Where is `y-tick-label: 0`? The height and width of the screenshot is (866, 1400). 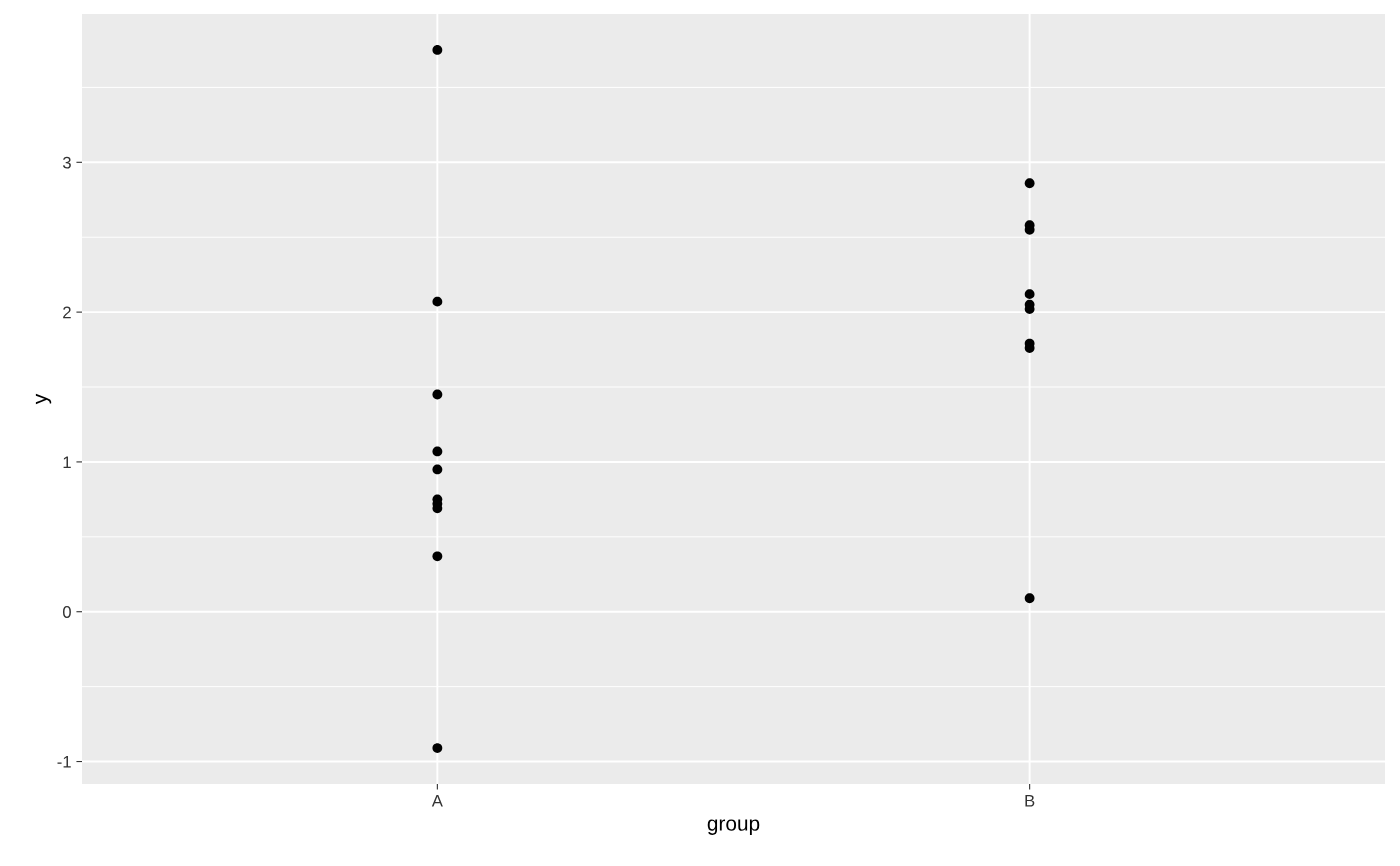
y-tick-label: 0 is located at coordinates (66, 612).